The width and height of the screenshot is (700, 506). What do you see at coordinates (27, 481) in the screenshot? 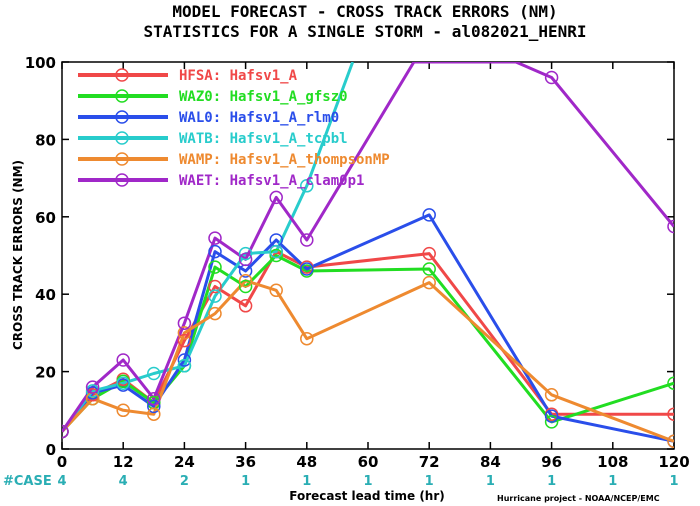
I see `case-label: #CASE` at bounding box center [27, 481].